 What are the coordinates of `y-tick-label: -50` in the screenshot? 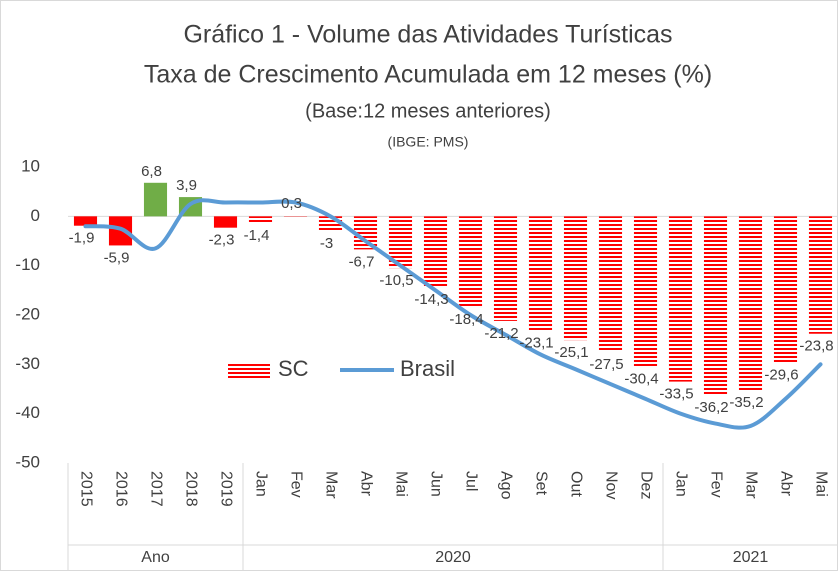 It's located at (27, 461).